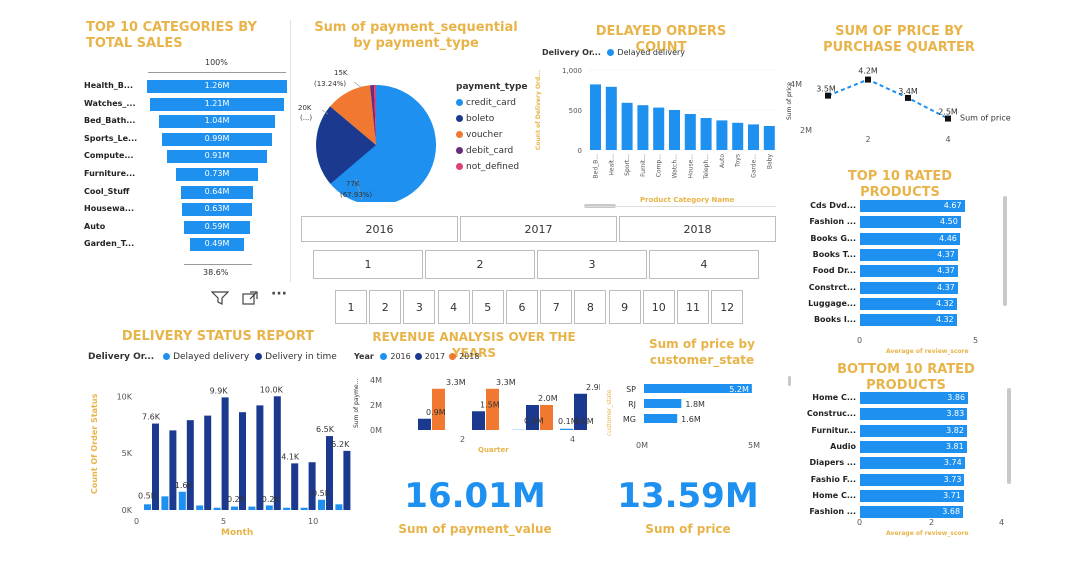 The width and height of the screenshot is (1080, 588). Describe the element at coordinates (693, 307) in the screenshot. I see `month-slicer-button: 11` at that location.